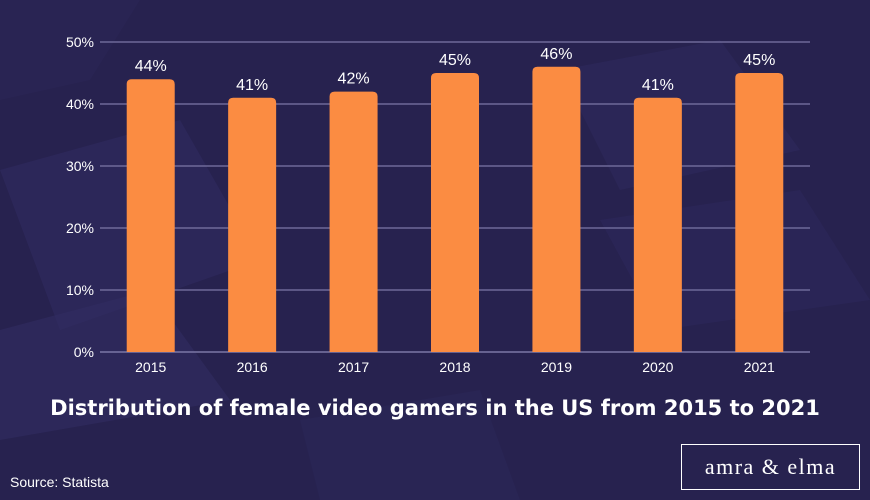  I want to click on y-tick-label: 10%, so click(80, 290).